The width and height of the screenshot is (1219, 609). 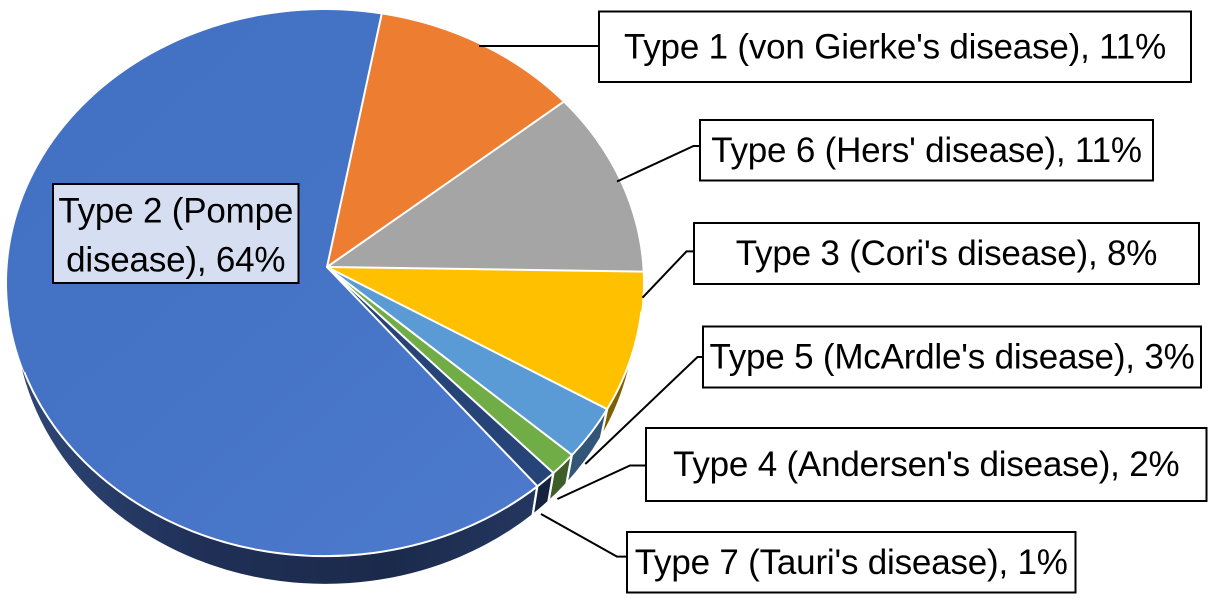 I want to click on svg-text: Type 7 (Tauri's disease), 1%, so click(x=851, y=562).